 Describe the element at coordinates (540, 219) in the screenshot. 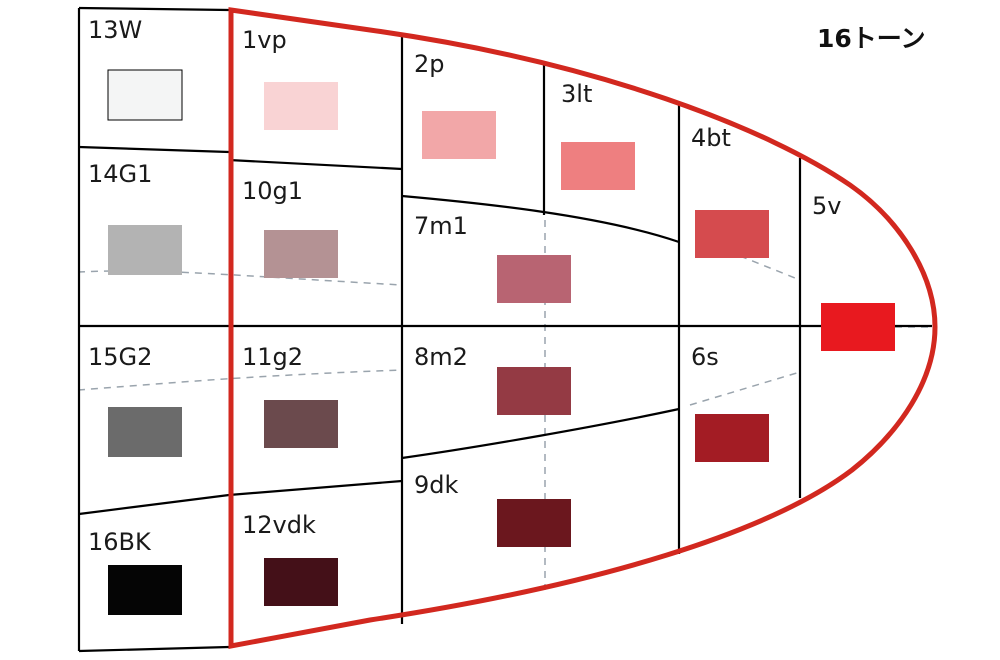

I see `row-divider-upper-right` at that location.